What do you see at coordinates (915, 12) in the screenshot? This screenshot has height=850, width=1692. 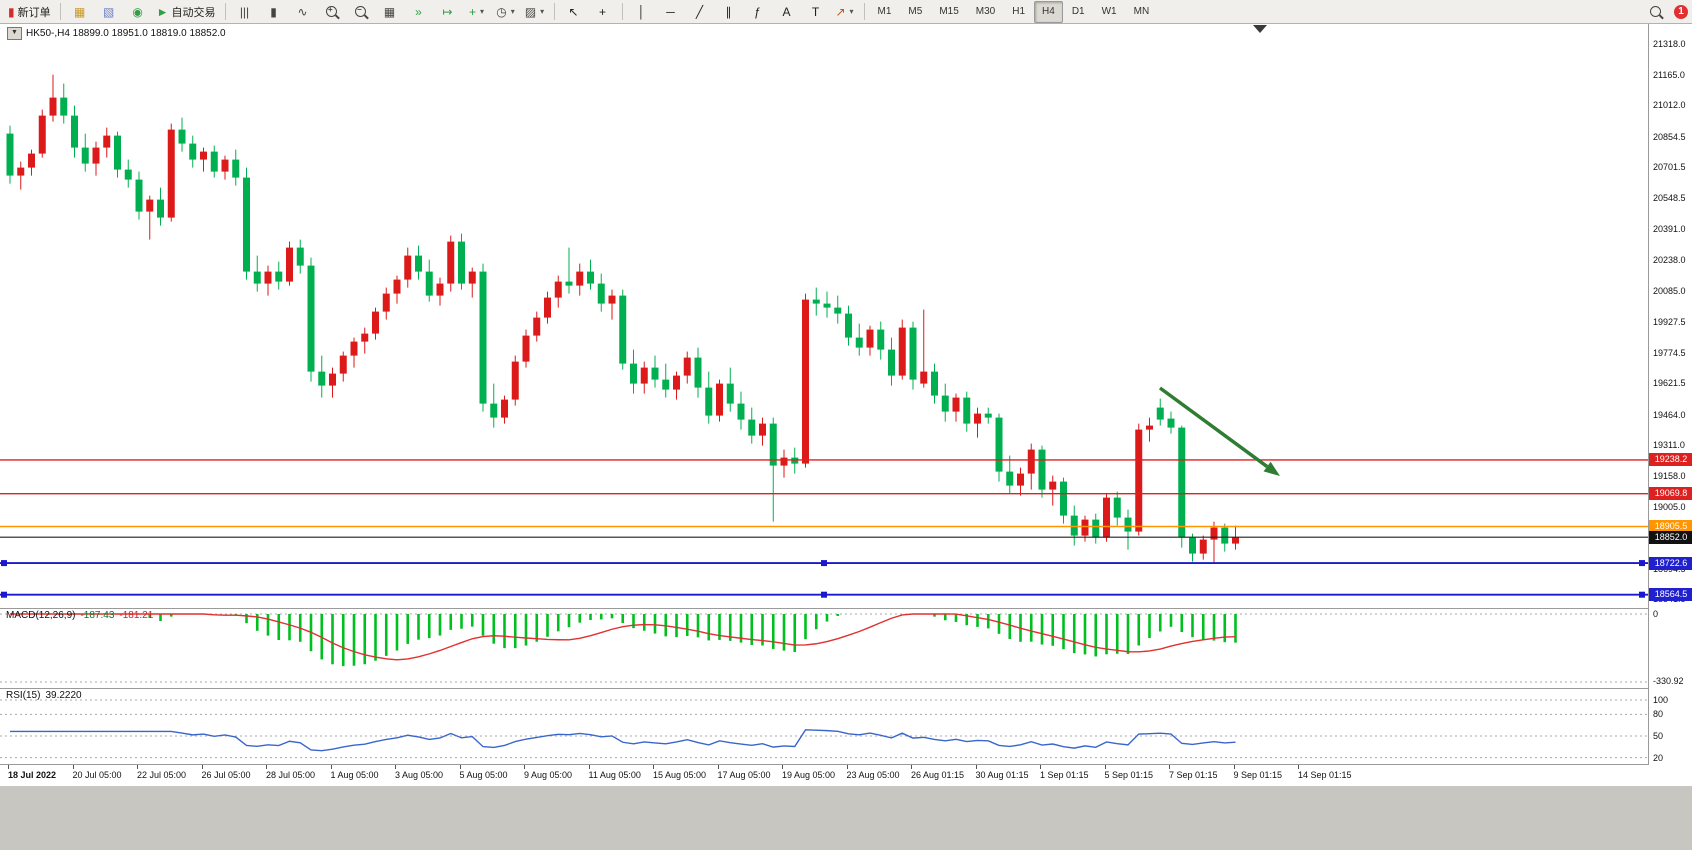 I see `timeframe-m5: M5` at bounding box center [915, 12].